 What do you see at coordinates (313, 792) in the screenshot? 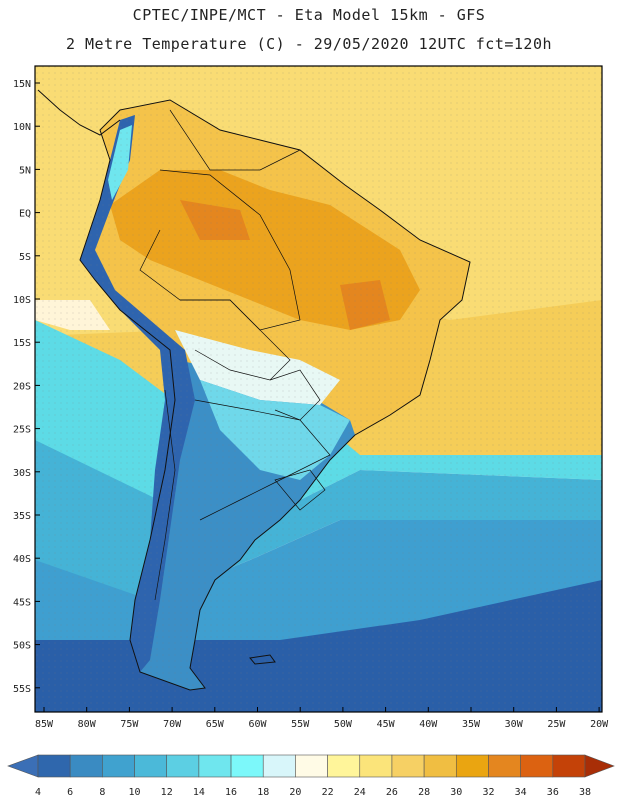
I see `colorbar-labels: 4 6 8 10 12 14 16 18 20 22 24 26 28 30 32 34 36 38` at bounding box center [313, 792].